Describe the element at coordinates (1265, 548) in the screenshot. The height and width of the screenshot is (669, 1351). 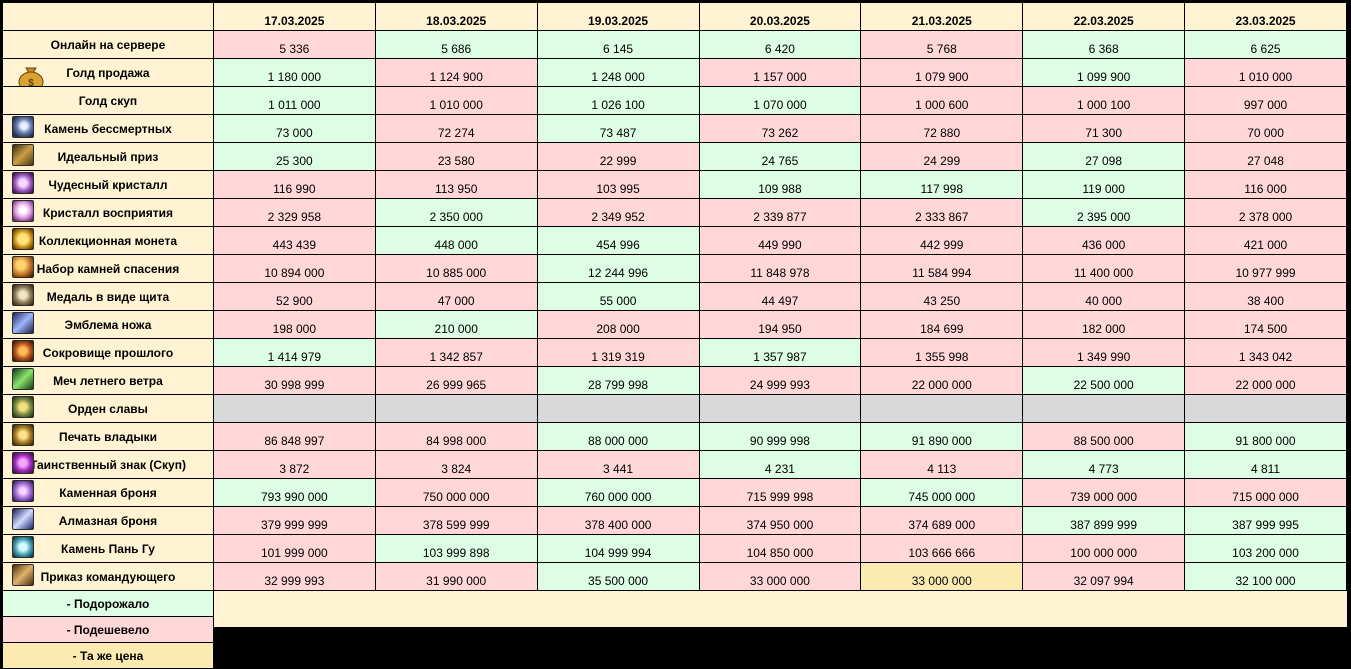
I see `price-cell: 103 200 000` at that location.